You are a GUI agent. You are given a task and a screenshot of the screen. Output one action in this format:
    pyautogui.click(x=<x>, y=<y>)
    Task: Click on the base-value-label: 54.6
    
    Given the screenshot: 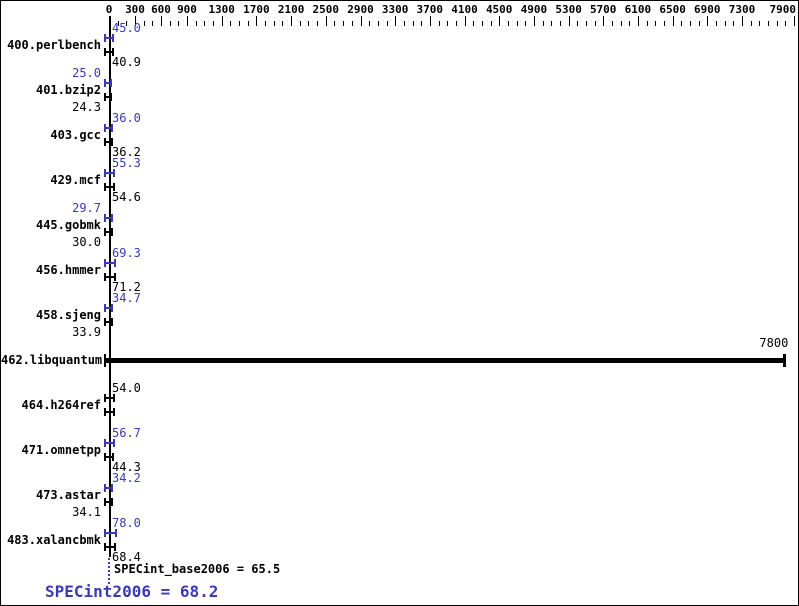 What is the action you would take?
    pyautogui.click(x=126, y=197)
    